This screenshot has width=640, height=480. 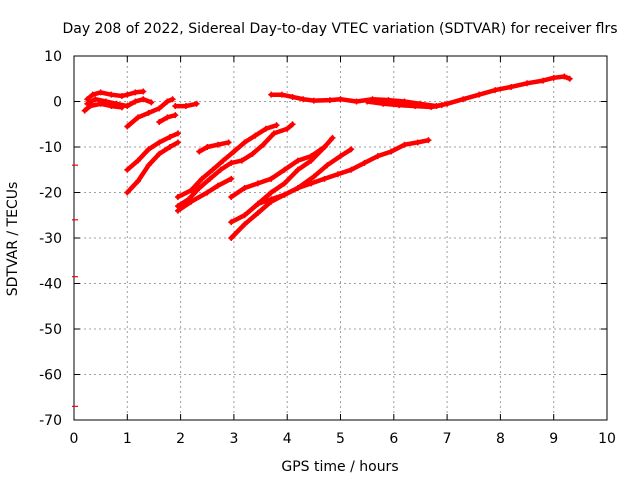 I want to click on y-tick-label: -60, so click(x=50, y=376).